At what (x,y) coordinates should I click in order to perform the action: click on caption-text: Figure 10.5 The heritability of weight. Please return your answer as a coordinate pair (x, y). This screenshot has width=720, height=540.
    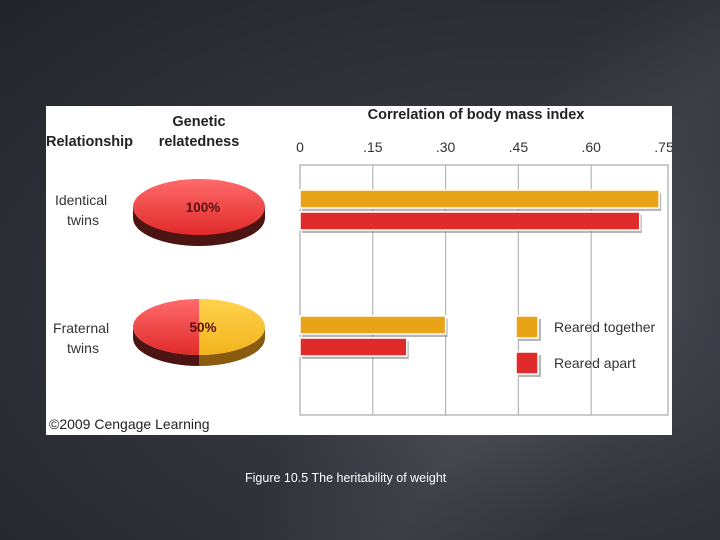
    Looking at the image, I should click on (346, 478).